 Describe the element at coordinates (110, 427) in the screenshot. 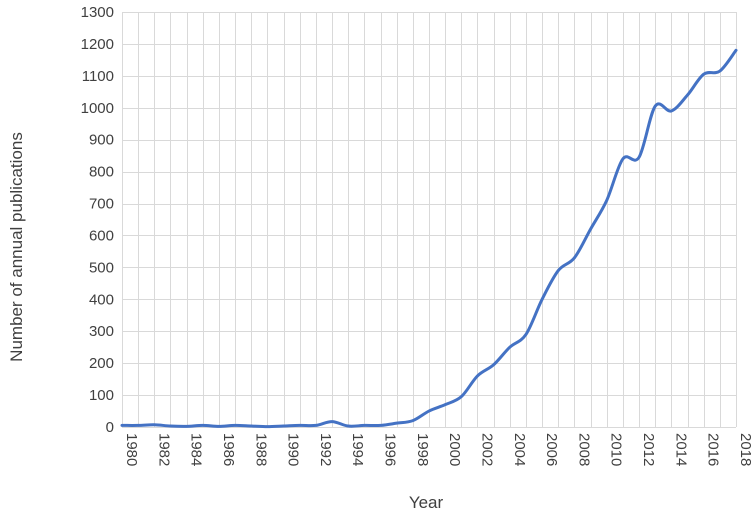

I see `y-tick-label-0: 0` at that location.